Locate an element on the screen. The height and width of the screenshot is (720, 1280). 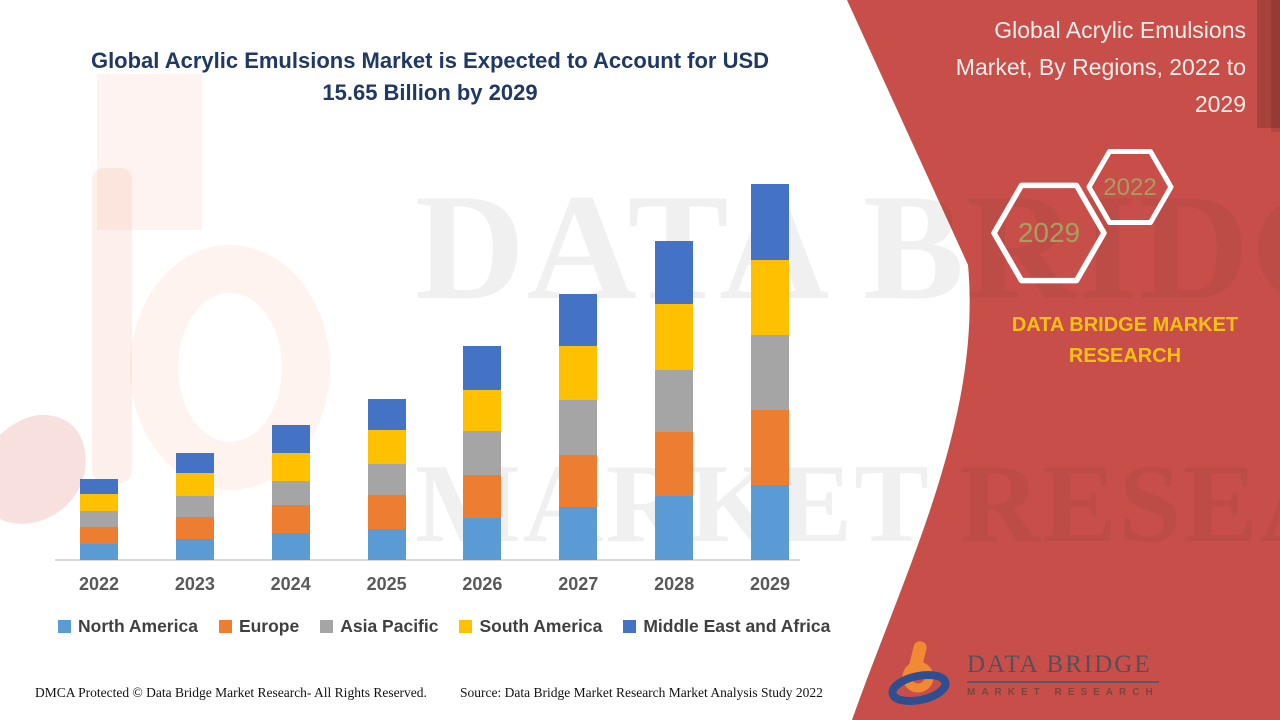
bar-segment-2023-europe is located at coordinates (194, 528).